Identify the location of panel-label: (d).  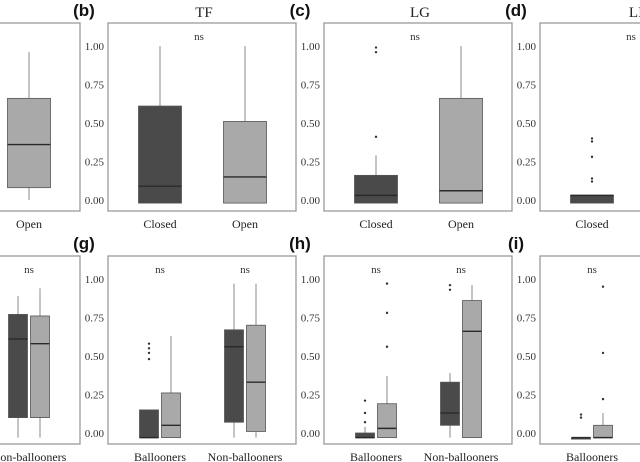
(516, 10).